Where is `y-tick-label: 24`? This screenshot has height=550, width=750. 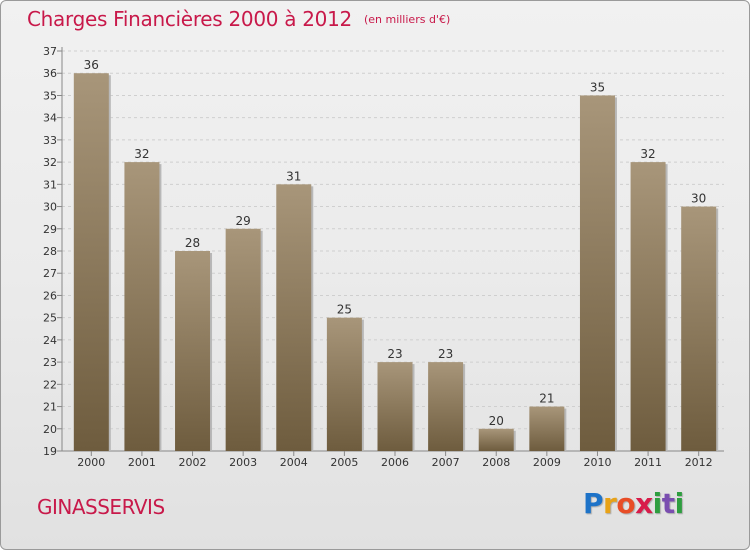 y-tick-label: 24 is located at coordinates (50, 340).